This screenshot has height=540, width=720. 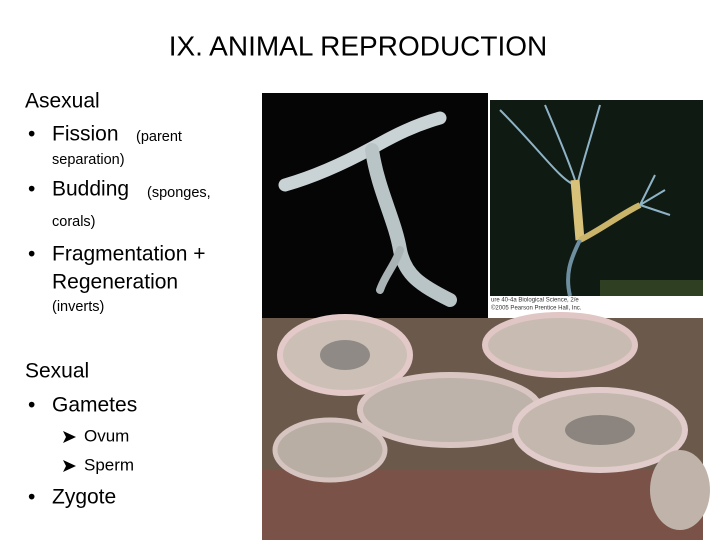 I want to click on item-text: Regeneration, so click(x=115, y=282).